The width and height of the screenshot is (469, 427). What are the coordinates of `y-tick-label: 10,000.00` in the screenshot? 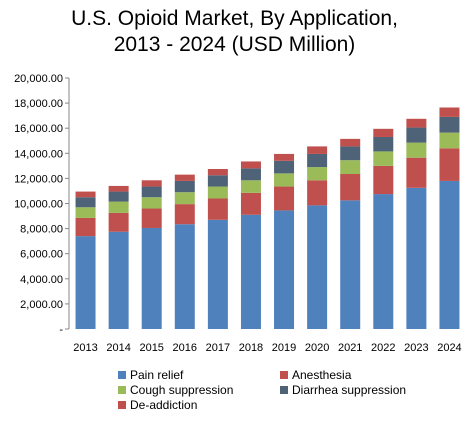 It's located at (38, 205).